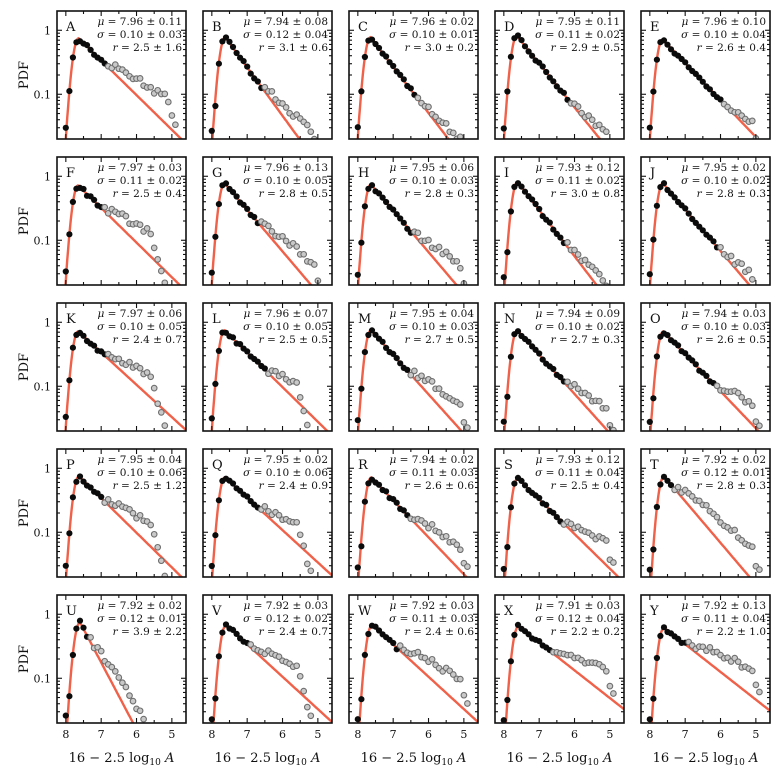  Describe the element at coordinates (431, 619) in the screenshot. I see `stat-sigma: σ = 0.11 ± 0.03` at that location.